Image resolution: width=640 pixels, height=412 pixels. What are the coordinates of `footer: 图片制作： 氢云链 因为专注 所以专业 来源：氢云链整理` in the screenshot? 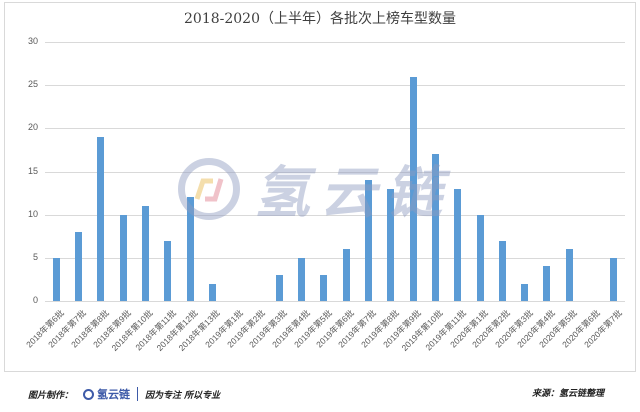 It's located at (320, 394).